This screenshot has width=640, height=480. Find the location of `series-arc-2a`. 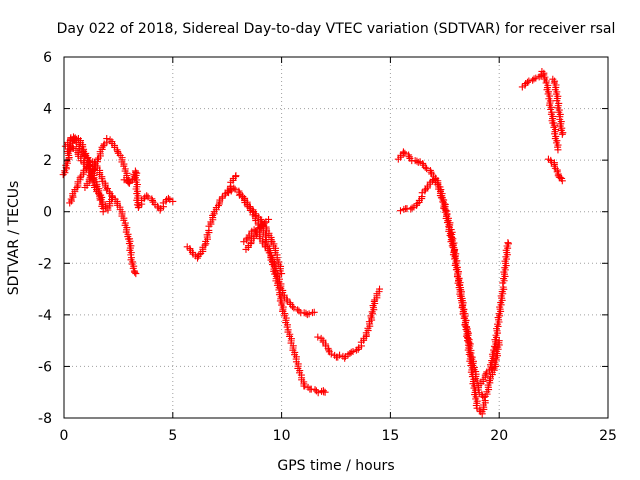

series-arc-2a is located at coordinates (211, 217).